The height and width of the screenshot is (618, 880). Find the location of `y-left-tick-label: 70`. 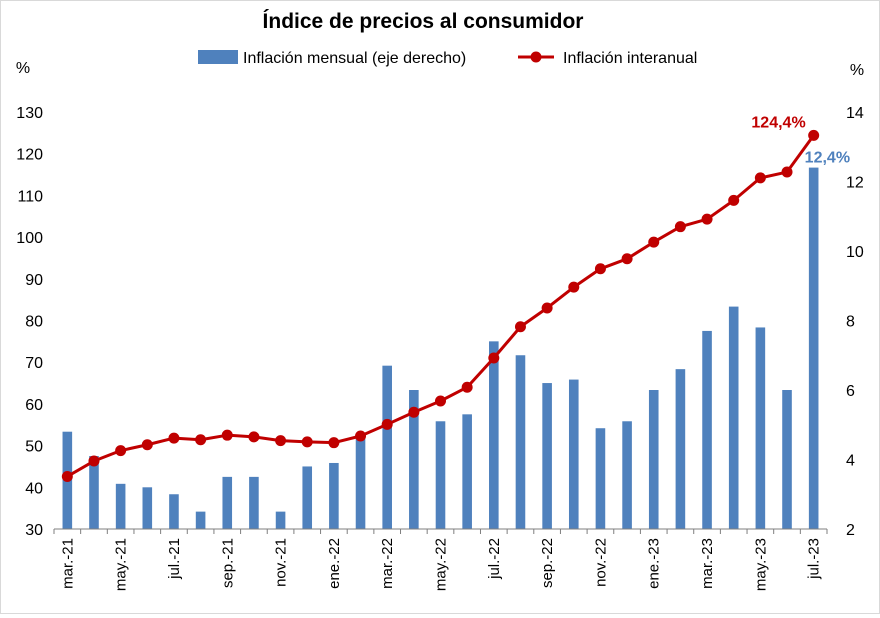

y-left-tick-label: 70 is located at coordinates (34, 363).